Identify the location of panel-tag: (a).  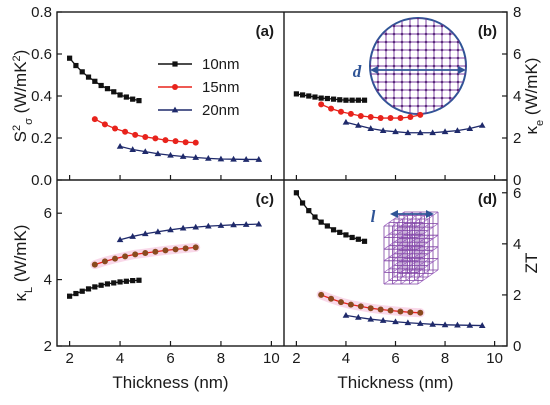
(265, 31).